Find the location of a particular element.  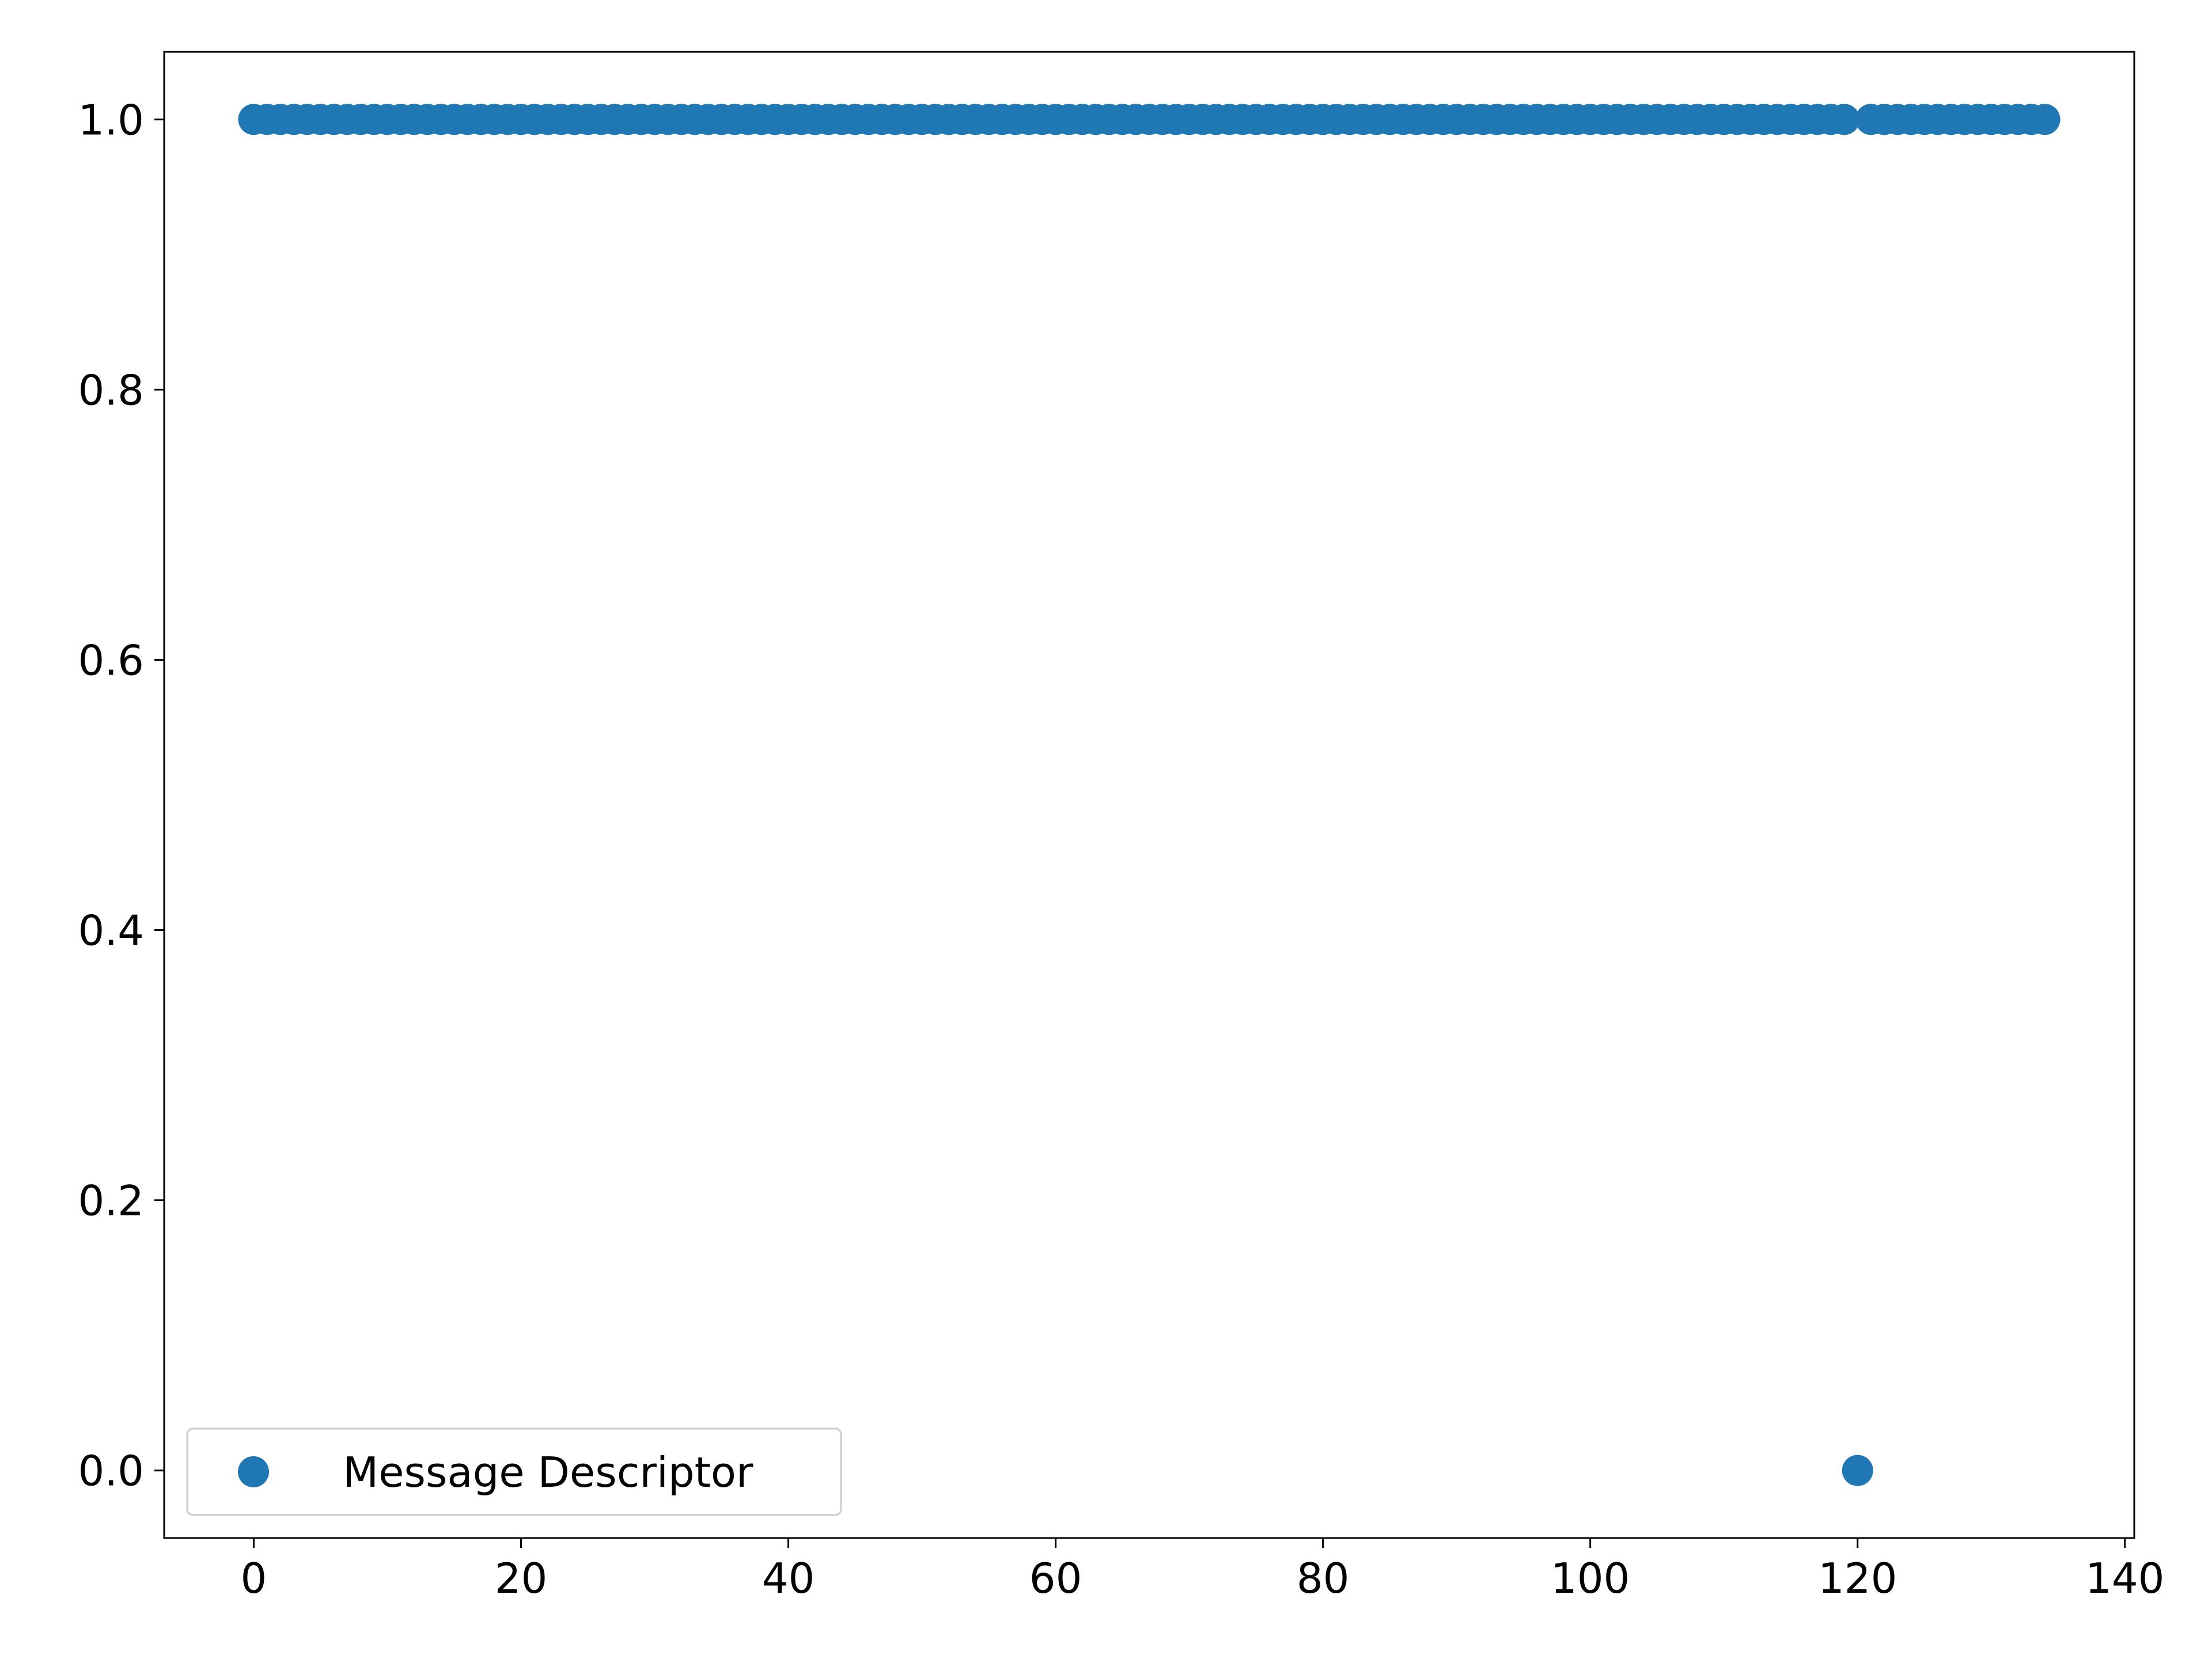

legend-box is located at coordinates (514, 1471).